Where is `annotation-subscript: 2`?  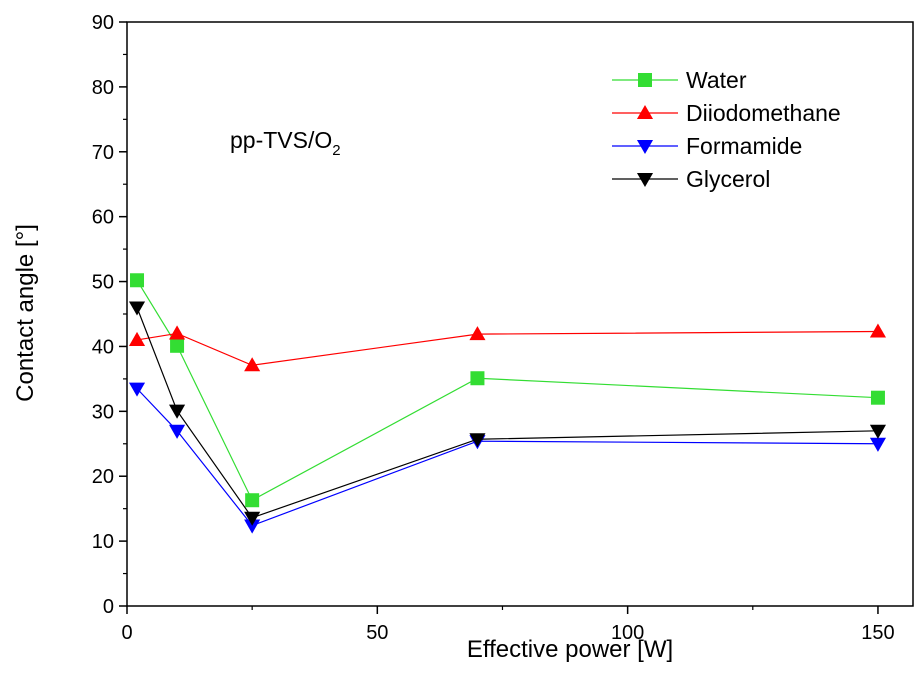
annotation-subscript: 2 is located at coordinates (336, 150).